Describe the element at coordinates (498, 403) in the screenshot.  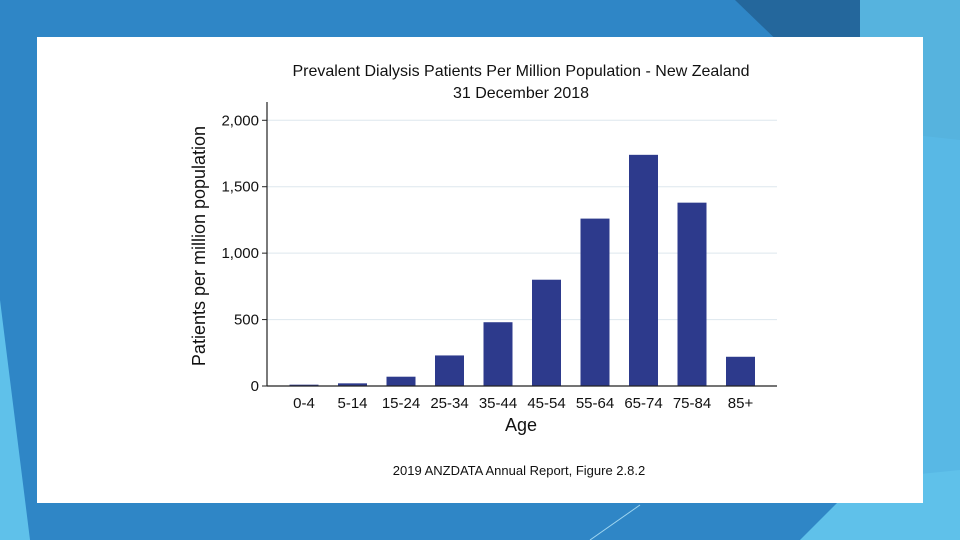
I see `x-tick-label: 35-44` at that location.